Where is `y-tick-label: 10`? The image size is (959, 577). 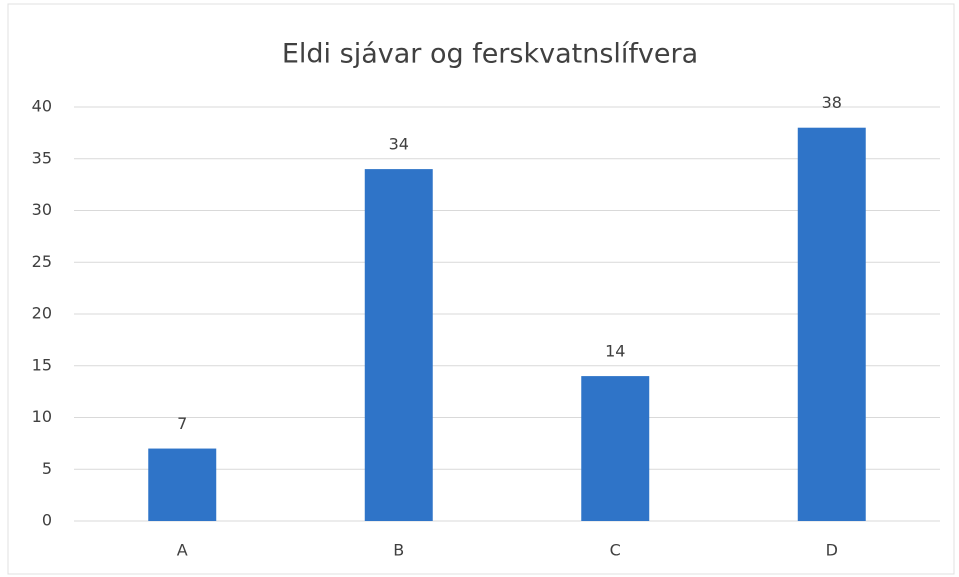 y-tick-label: 10 is located at coordinates (42, 416).